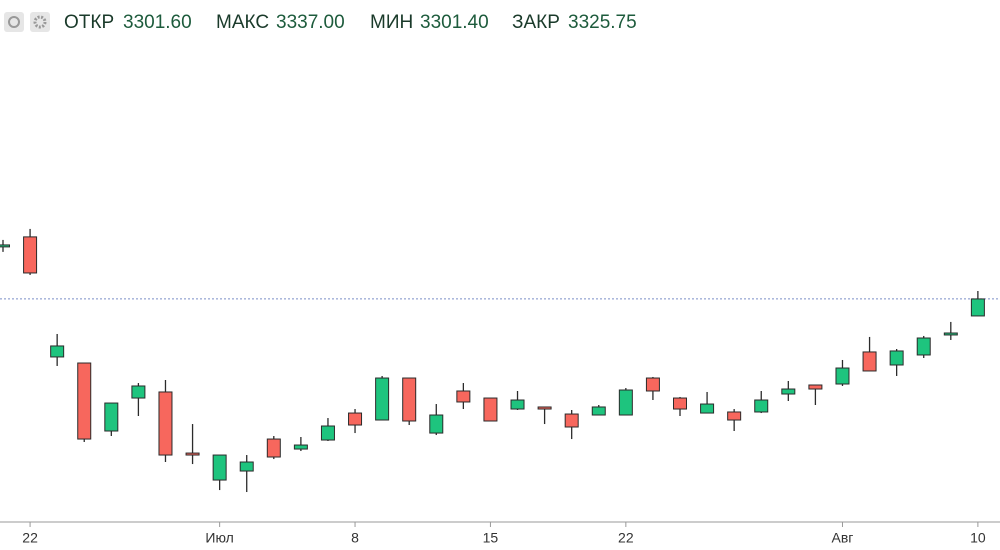 The width and height of the screenshot is (1000, 550). I want to click on eye-shape, so click(14, 22).